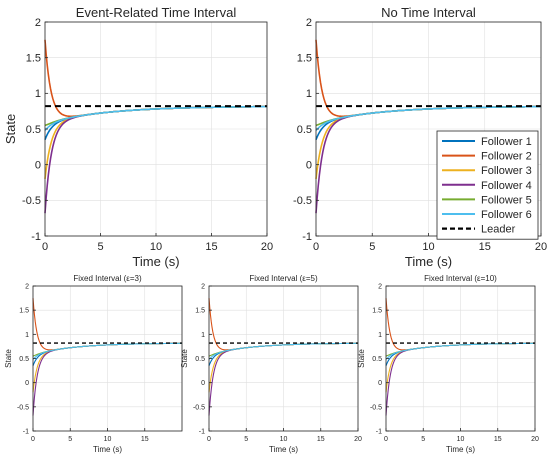  Describe the element at coordinates (107, 278) in the screenshot. I see `chart-title: Fixed Interval (ε=3)` at that location.